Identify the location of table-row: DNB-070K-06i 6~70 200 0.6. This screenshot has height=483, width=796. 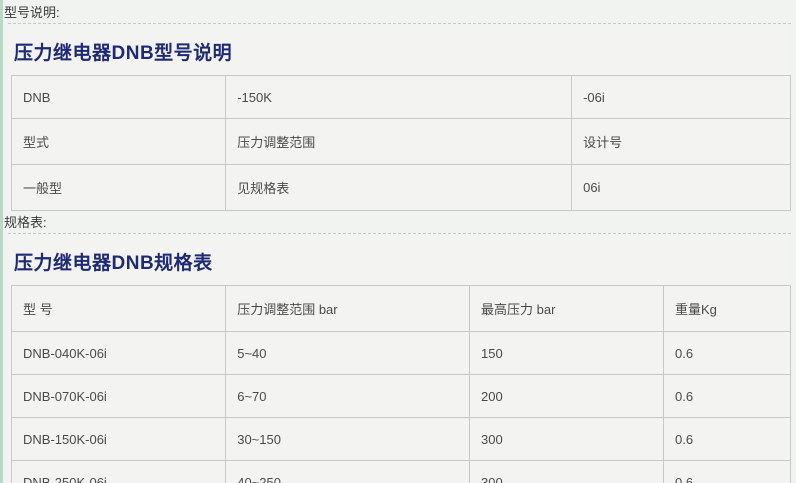
(400, 396).